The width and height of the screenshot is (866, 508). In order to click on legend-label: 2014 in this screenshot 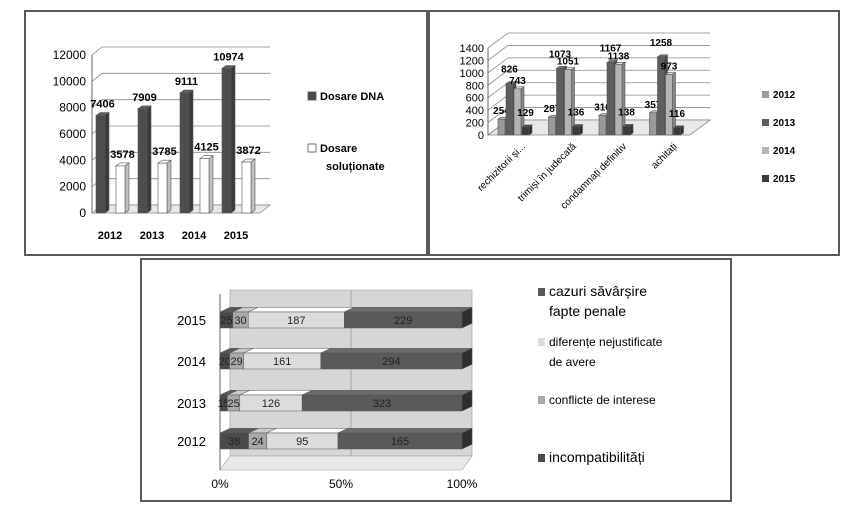, I will do `click(784, 151)`.